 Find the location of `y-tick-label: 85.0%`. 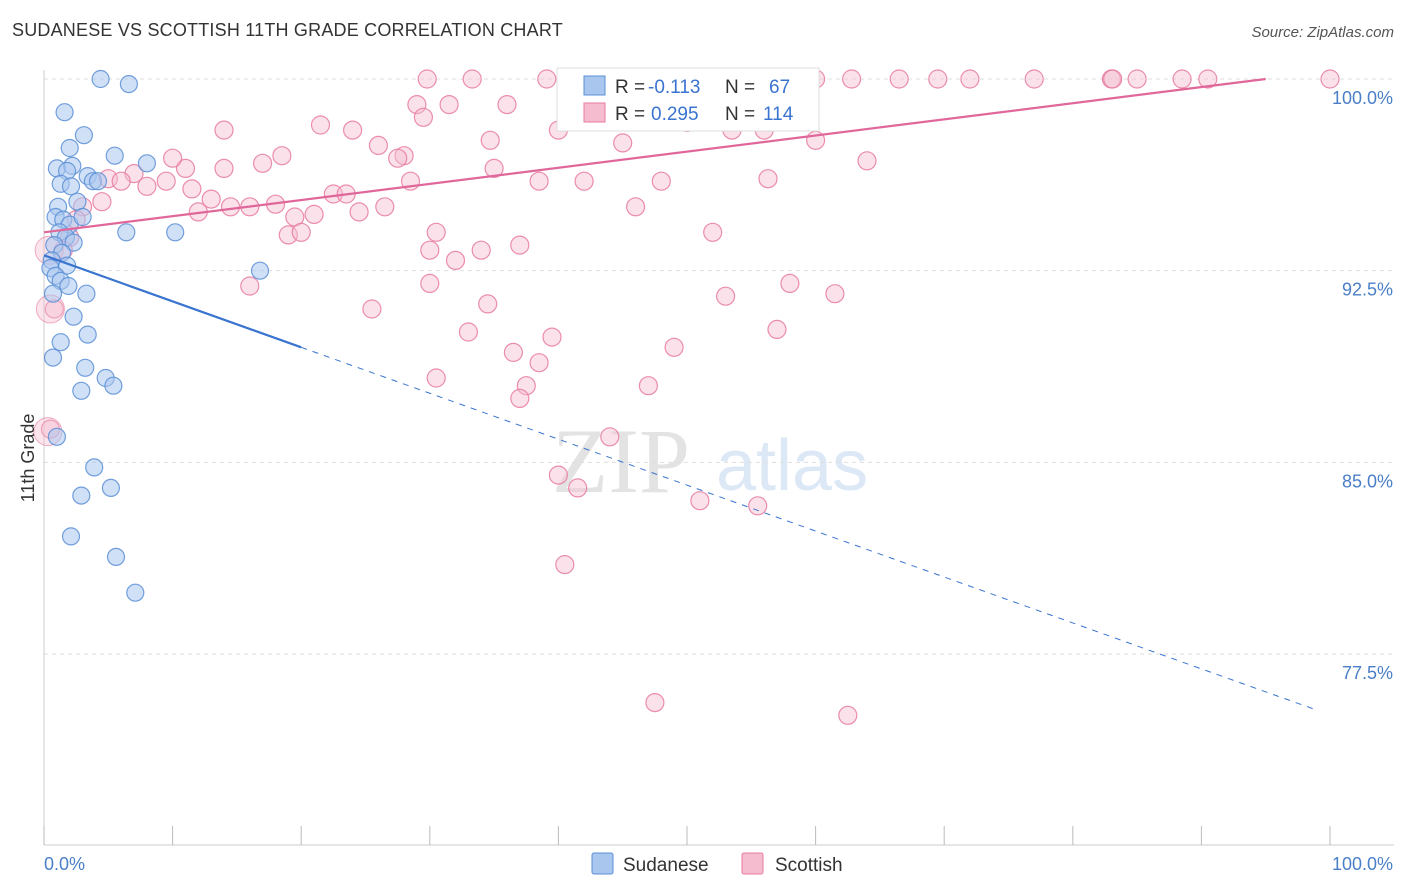

y-tick-label: 85.0% is located at coordinates (1367, 481).